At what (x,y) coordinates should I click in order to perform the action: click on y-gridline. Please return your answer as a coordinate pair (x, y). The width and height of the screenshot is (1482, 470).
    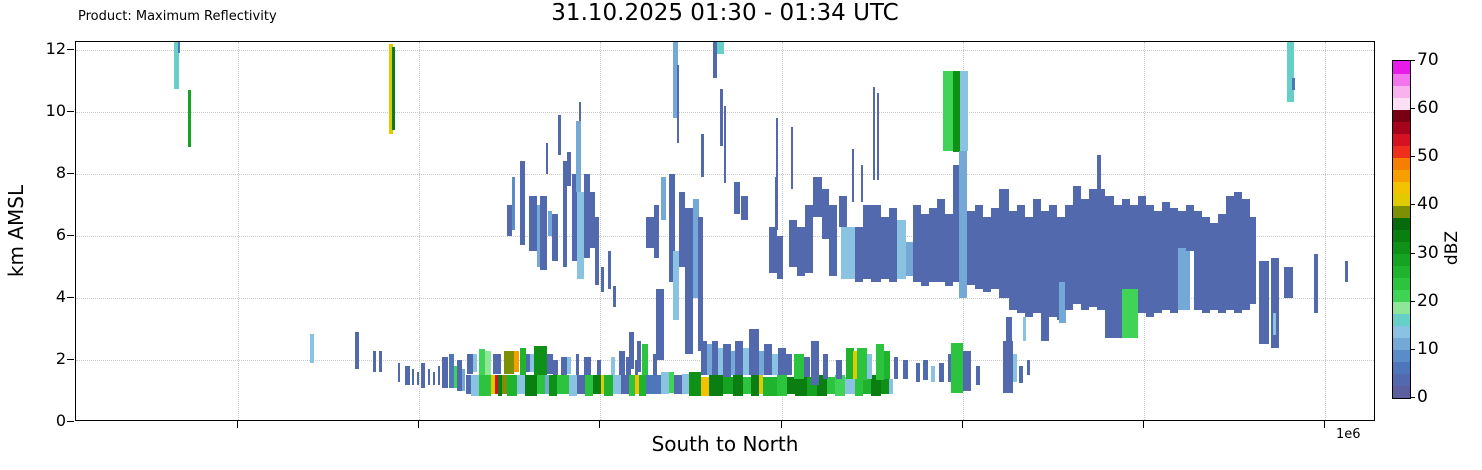
    Looking at the image, I should click on (725, 298).